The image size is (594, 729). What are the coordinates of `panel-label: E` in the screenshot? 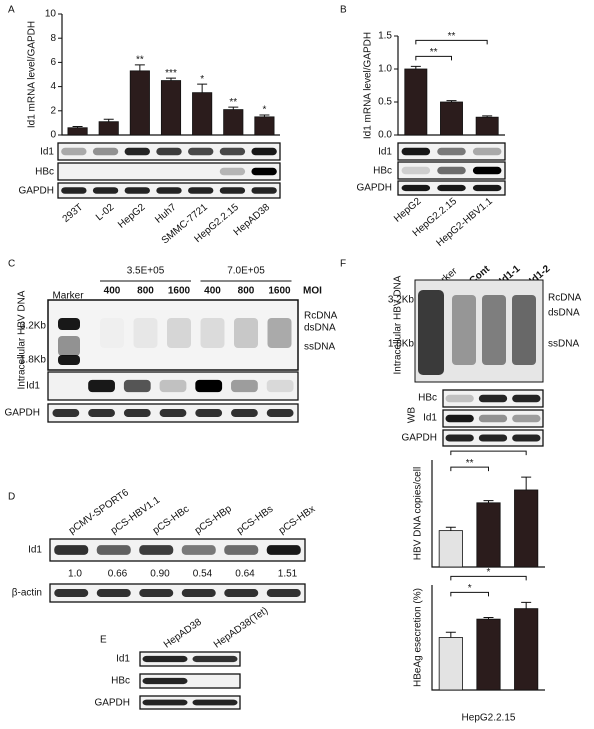 It's located at (103, 640).